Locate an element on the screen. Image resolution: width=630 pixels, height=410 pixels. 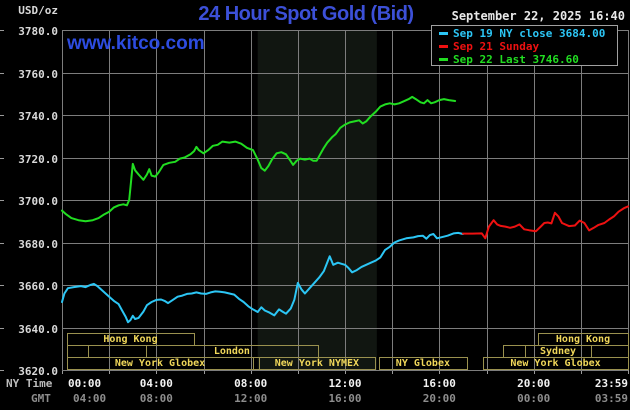
y-tick-label: 3660.0 is located at coordinates (38, 286).